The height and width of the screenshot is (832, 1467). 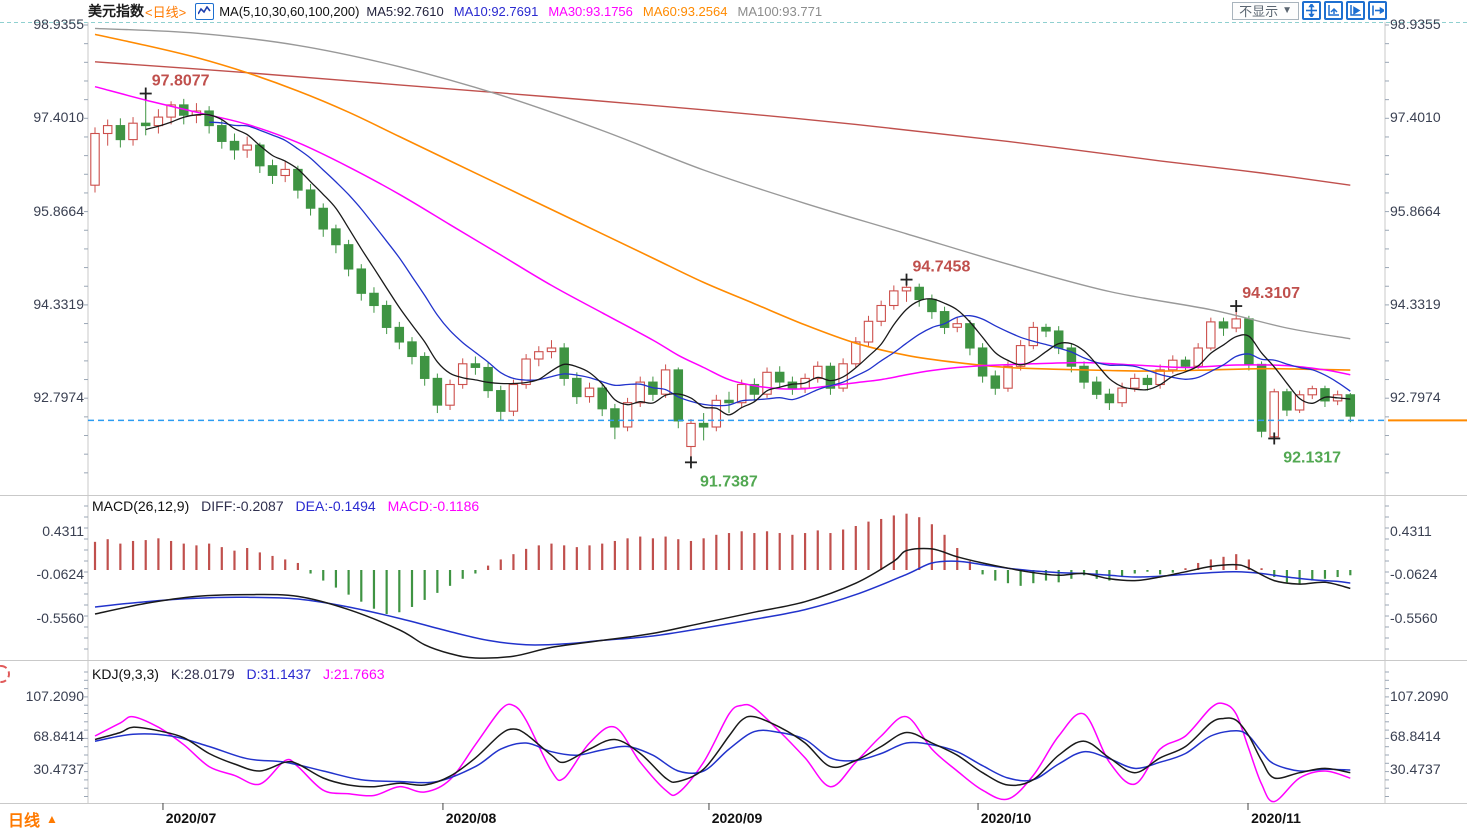 I want to click on display-mode-label: 不显示, so click(x=1259, y=11).